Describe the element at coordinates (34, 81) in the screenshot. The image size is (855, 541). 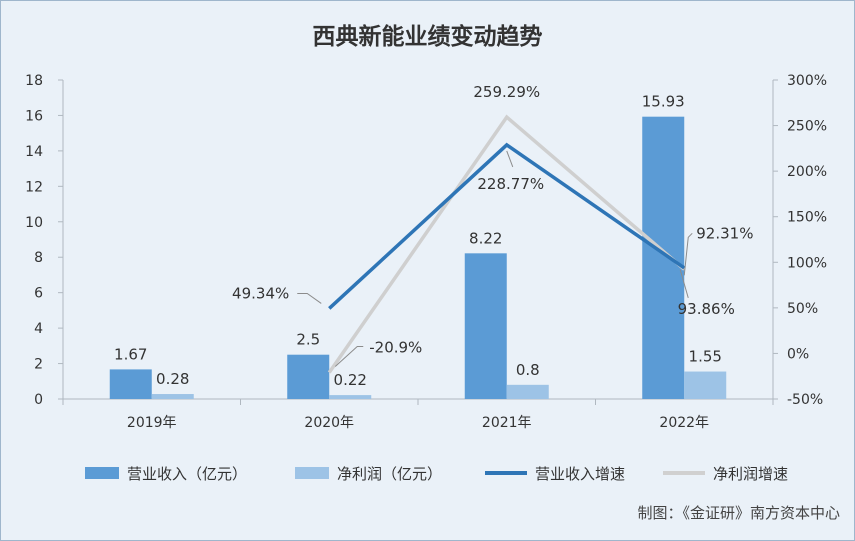
I see `left-tick-label: 18` at that location.